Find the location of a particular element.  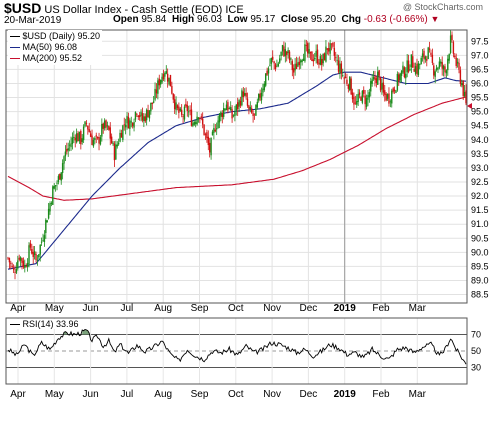

legend-rsi-swatch-icon is located at coordinates (15, 325).